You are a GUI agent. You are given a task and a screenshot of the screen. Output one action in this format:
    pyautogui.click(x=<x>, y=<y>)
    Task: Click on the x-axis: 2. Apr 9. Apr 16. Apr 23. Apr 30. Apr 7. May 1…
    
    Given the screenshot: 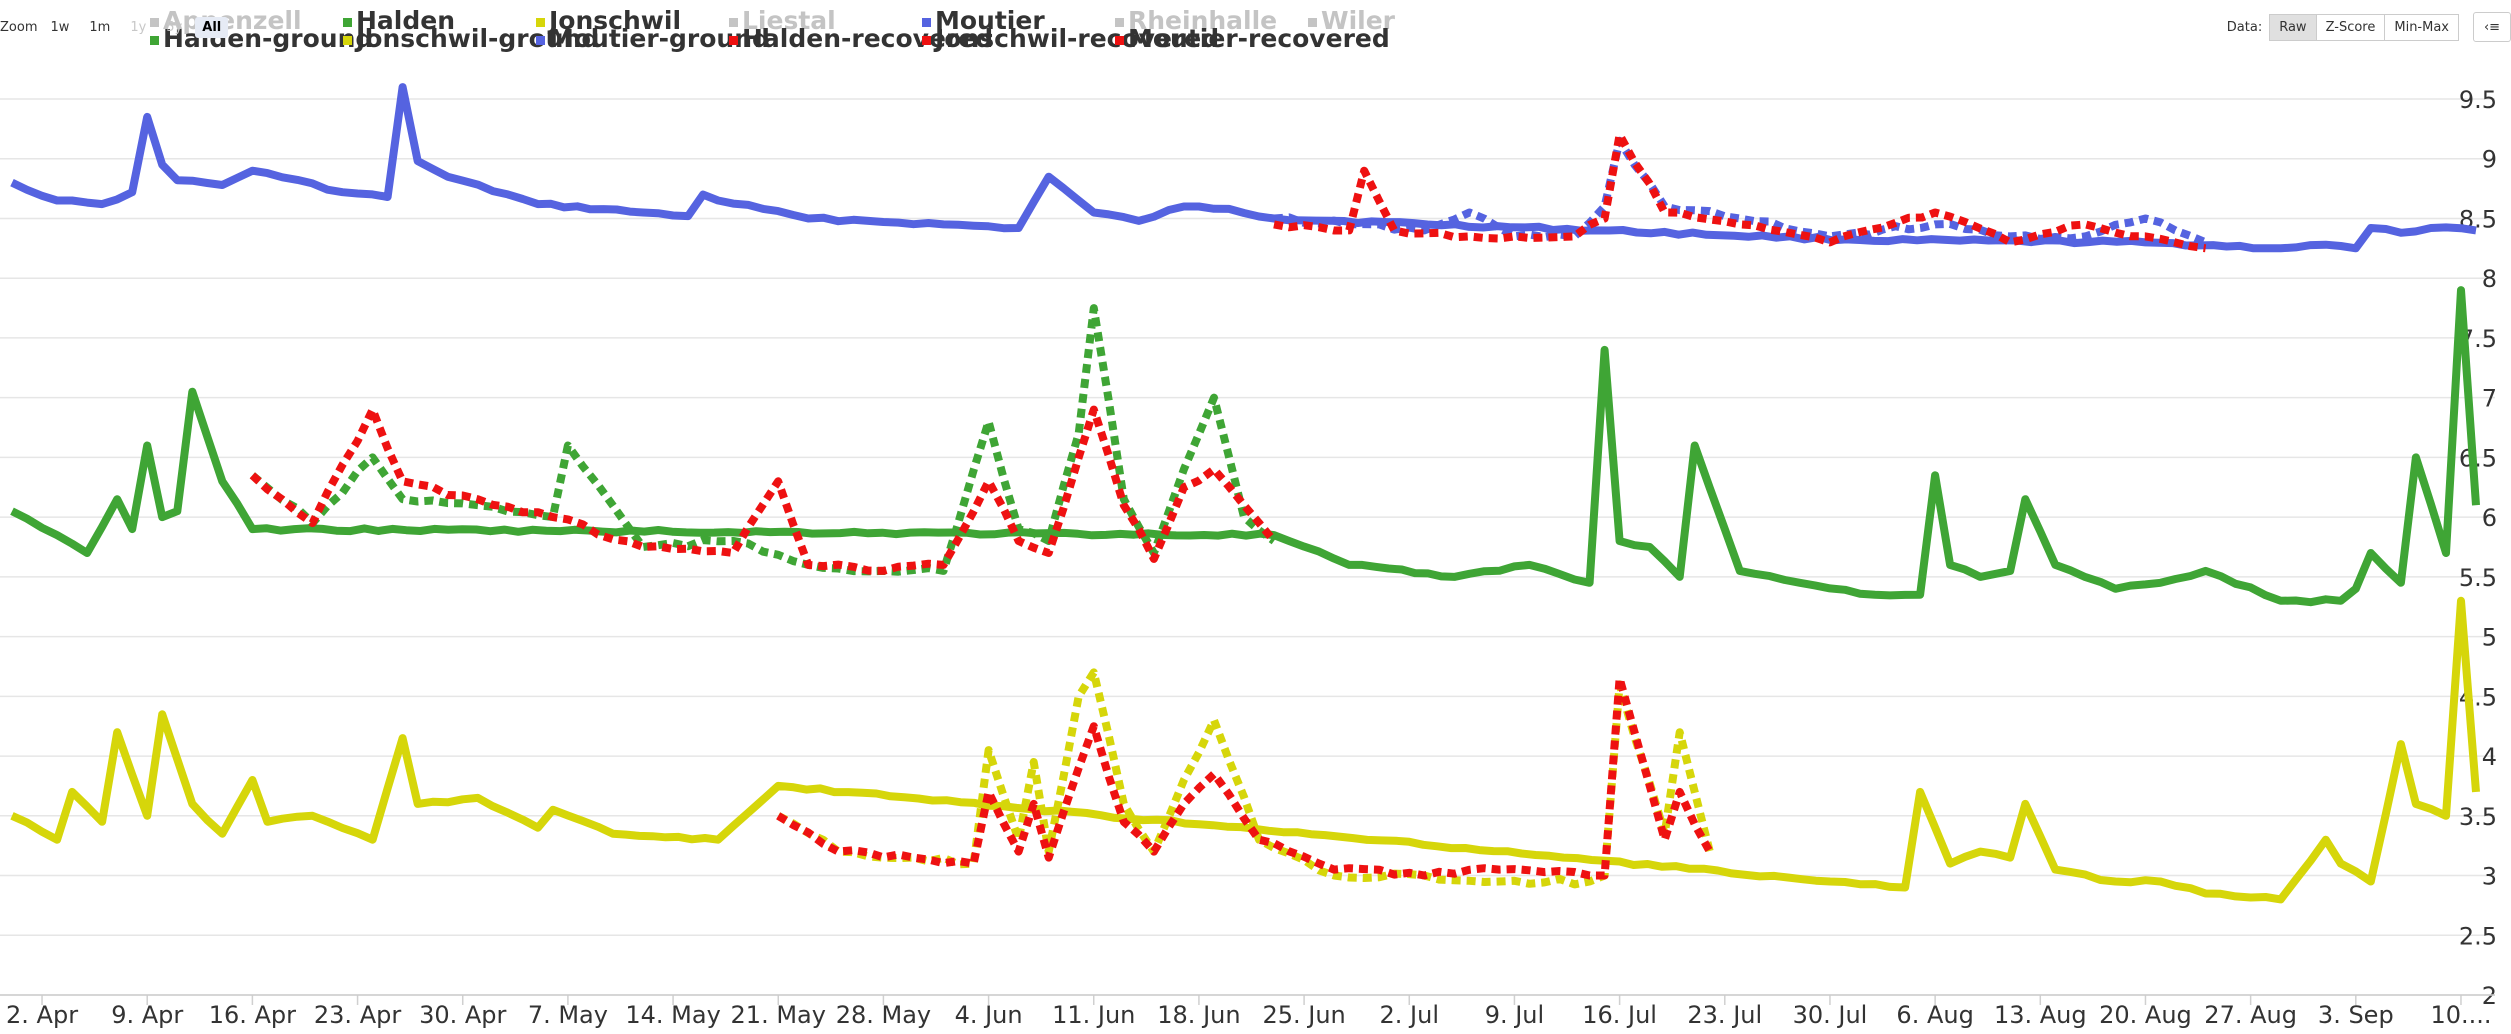 What is the action you would take?
    pyautogui.click(x=1247, y=1011)
    